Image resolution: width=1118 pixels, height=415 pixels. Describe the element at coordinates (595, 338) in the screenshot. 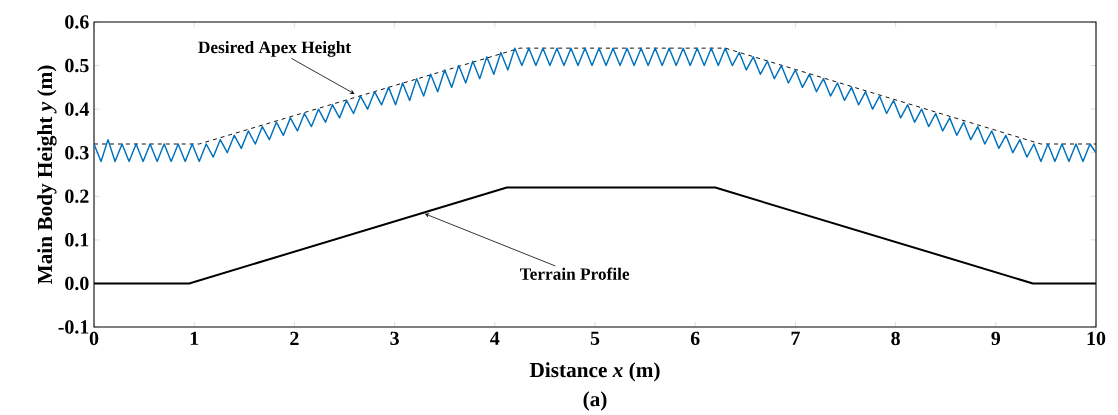

I see `x-tick-label: 5` at that location.